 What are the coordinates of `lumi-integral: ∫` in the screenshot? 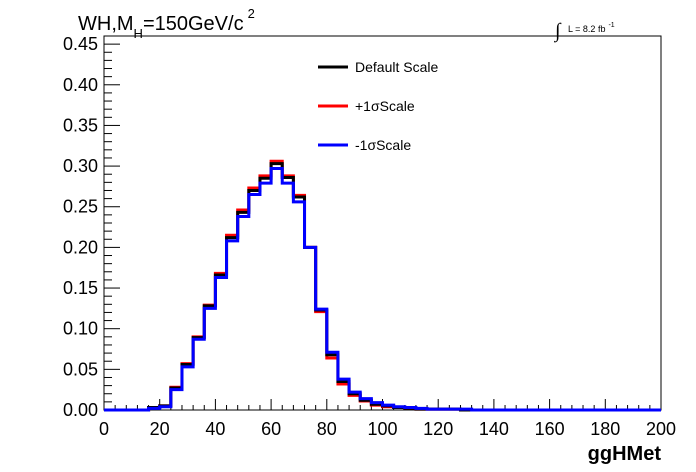 It's located at (557, 31).